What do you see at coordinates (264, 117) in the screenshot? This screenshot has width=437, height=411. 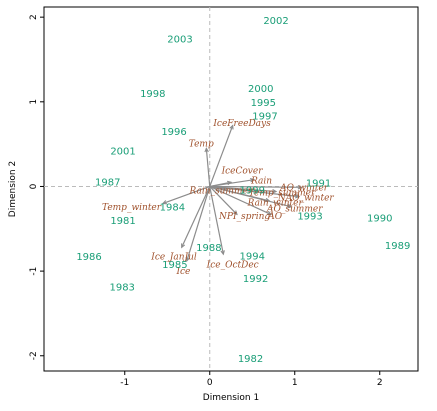 I see `site-label: 1997` at bounding box center [264, 117].